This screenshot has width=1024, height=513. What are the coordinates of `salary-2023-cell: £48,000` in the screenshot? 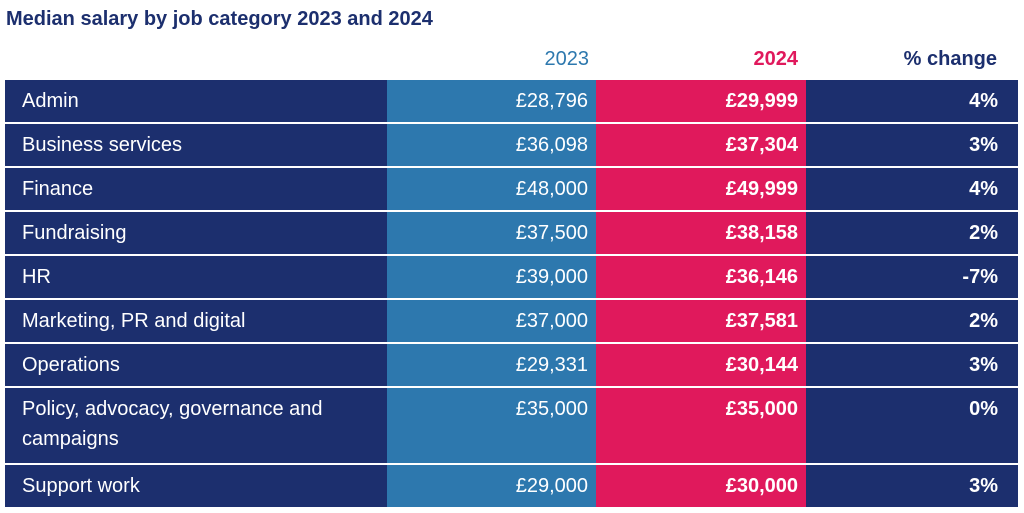 It's located at (491, 189).